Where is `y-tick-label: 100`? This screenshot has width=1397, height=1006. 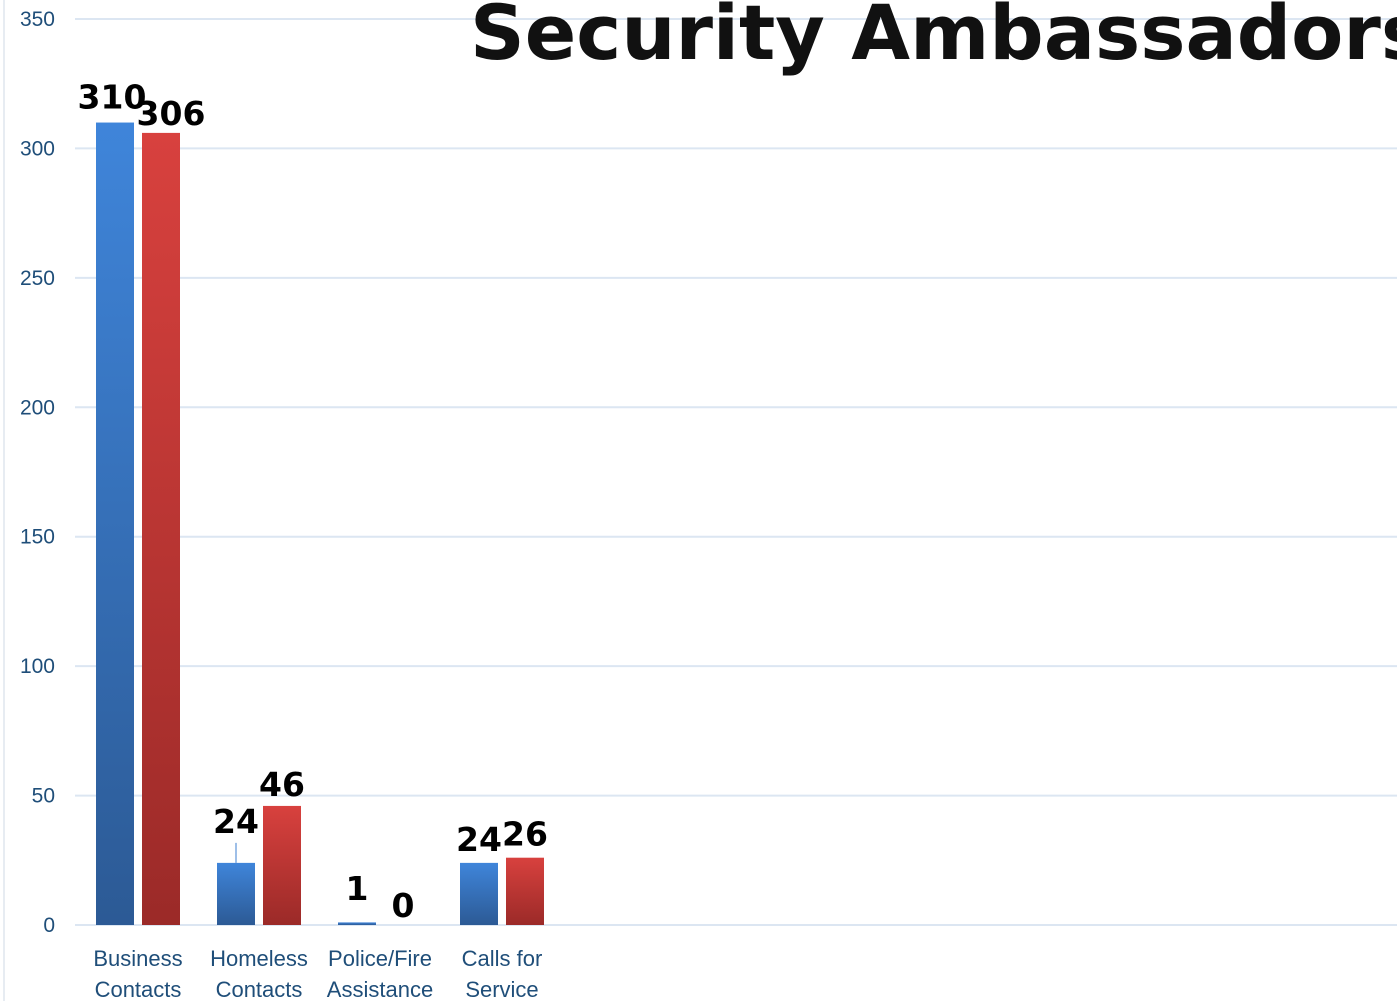
y-tick-label: 100 is located at coordinates (37, 666).